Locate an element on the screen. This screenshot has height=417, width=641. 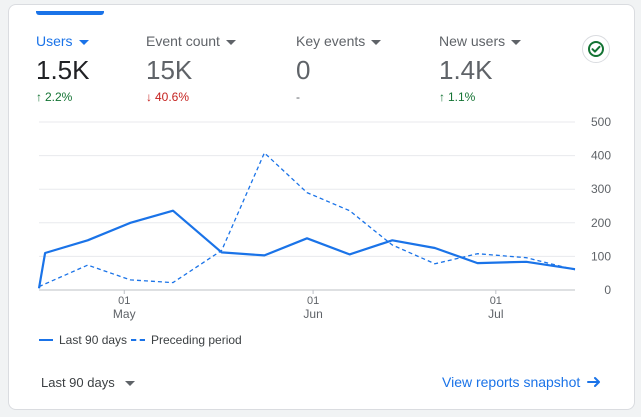
metric-users-value: 1.5K is located at coordinates (63, 70).